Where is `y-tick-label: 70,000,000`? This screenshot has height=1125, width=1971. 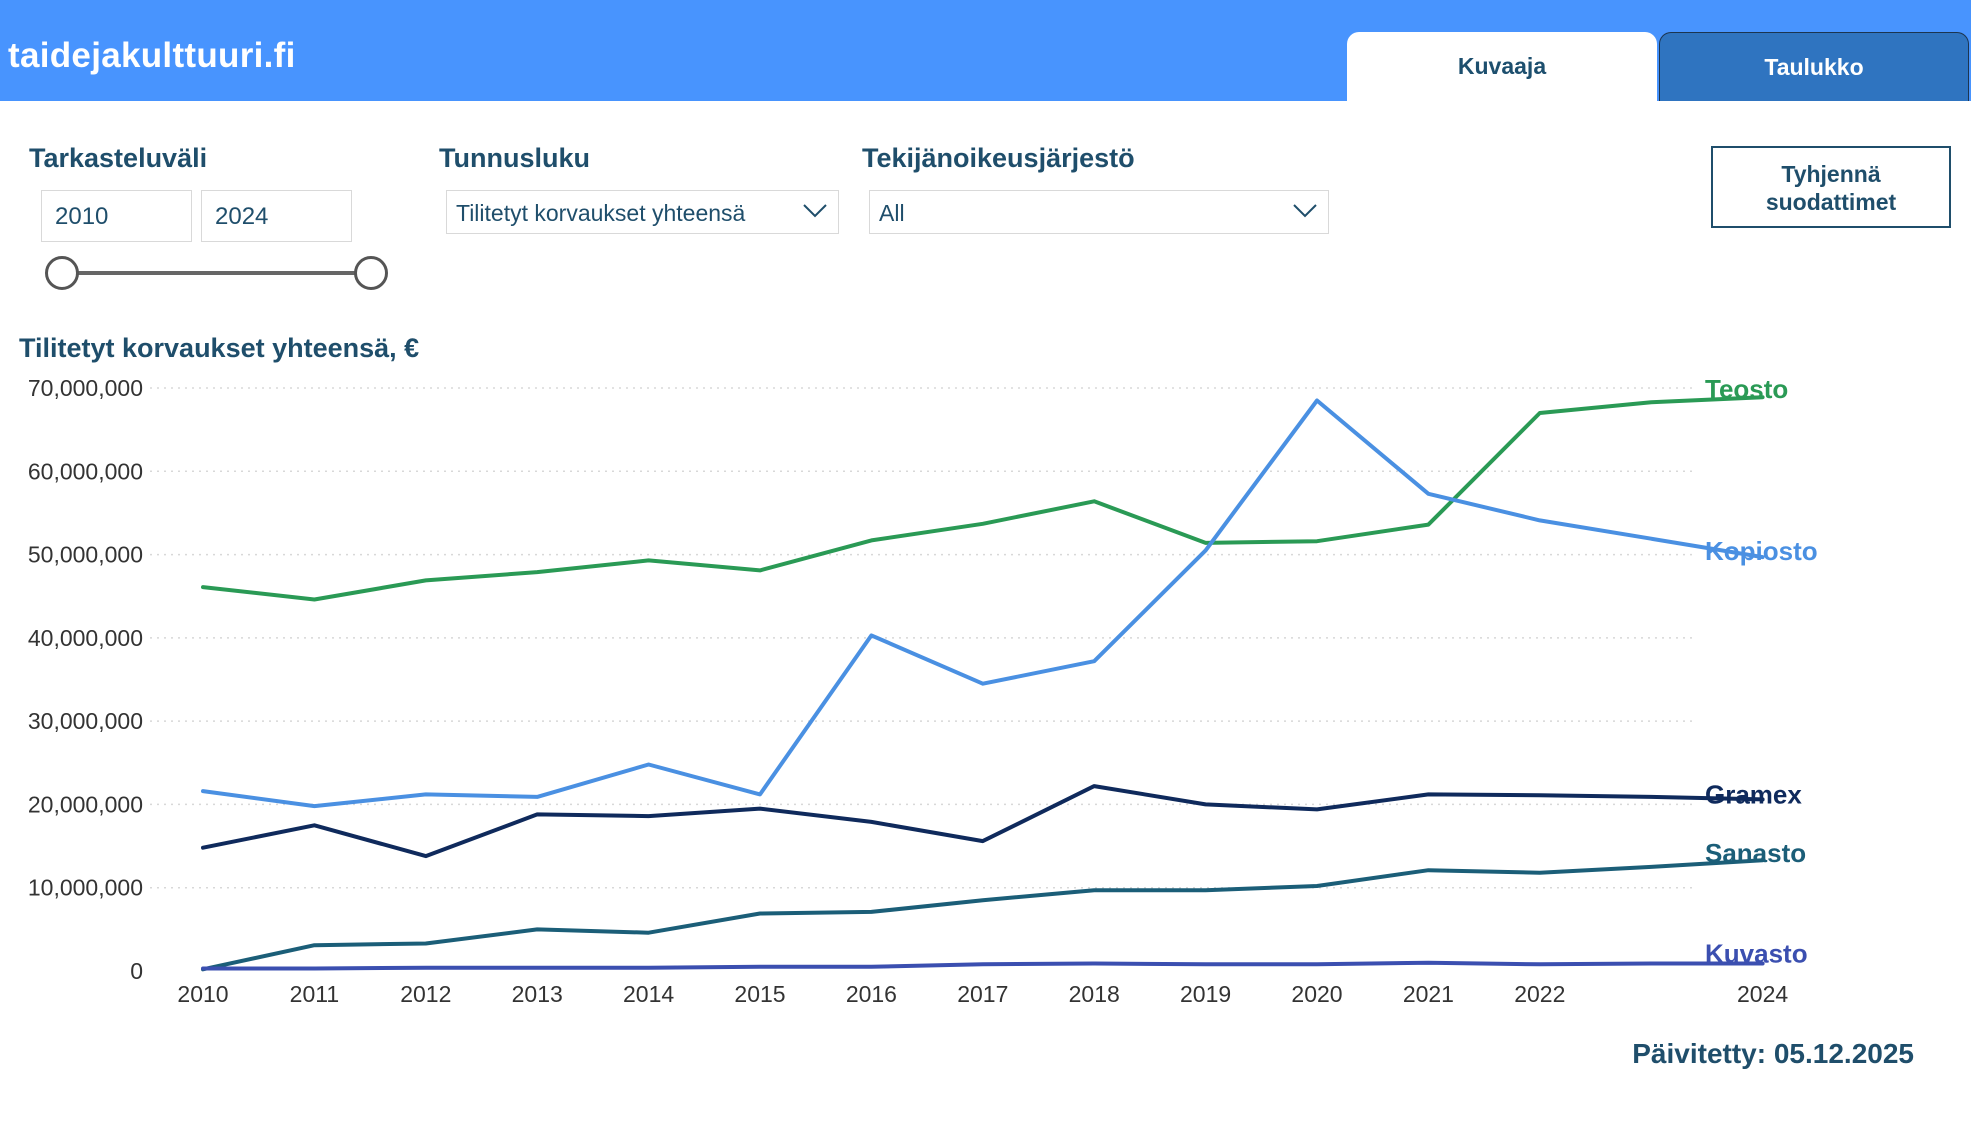
y-tick-label: 70,000,000 is located at coordinates (85, 388).